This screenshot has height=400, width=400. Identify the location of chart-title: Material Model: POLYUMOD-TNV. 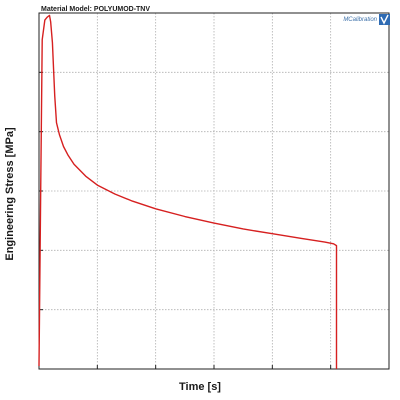
(96, 9).